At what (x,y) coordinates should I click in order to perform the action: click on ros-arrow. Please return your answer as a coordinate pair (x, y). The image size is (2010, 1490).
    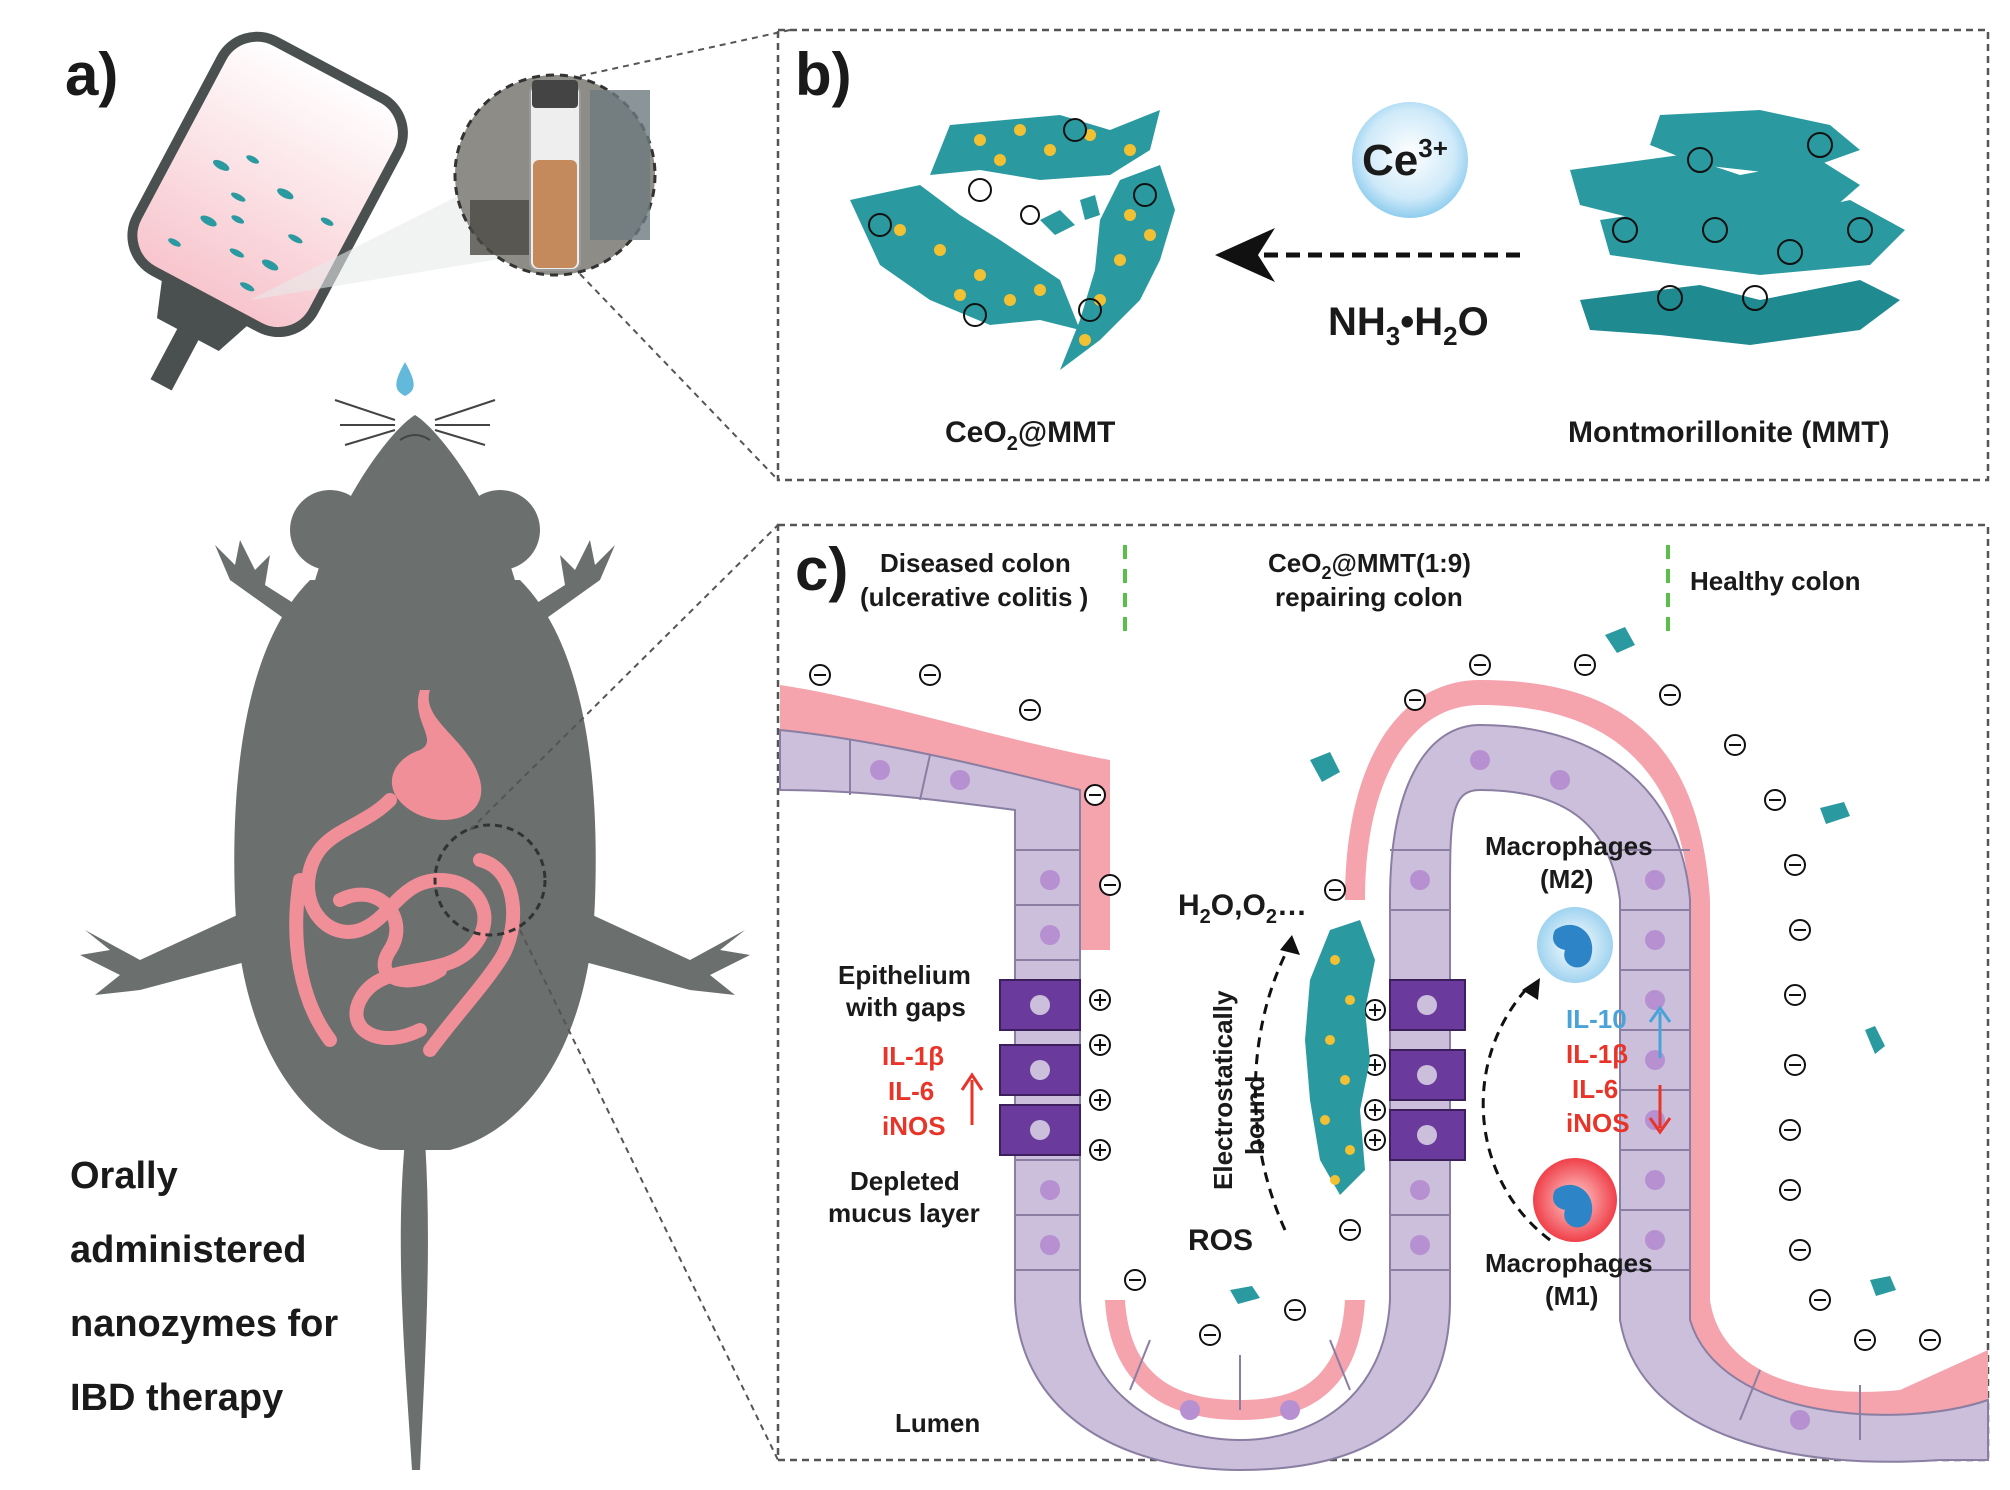
    Looking at the image, I should click on (1272, 1087).